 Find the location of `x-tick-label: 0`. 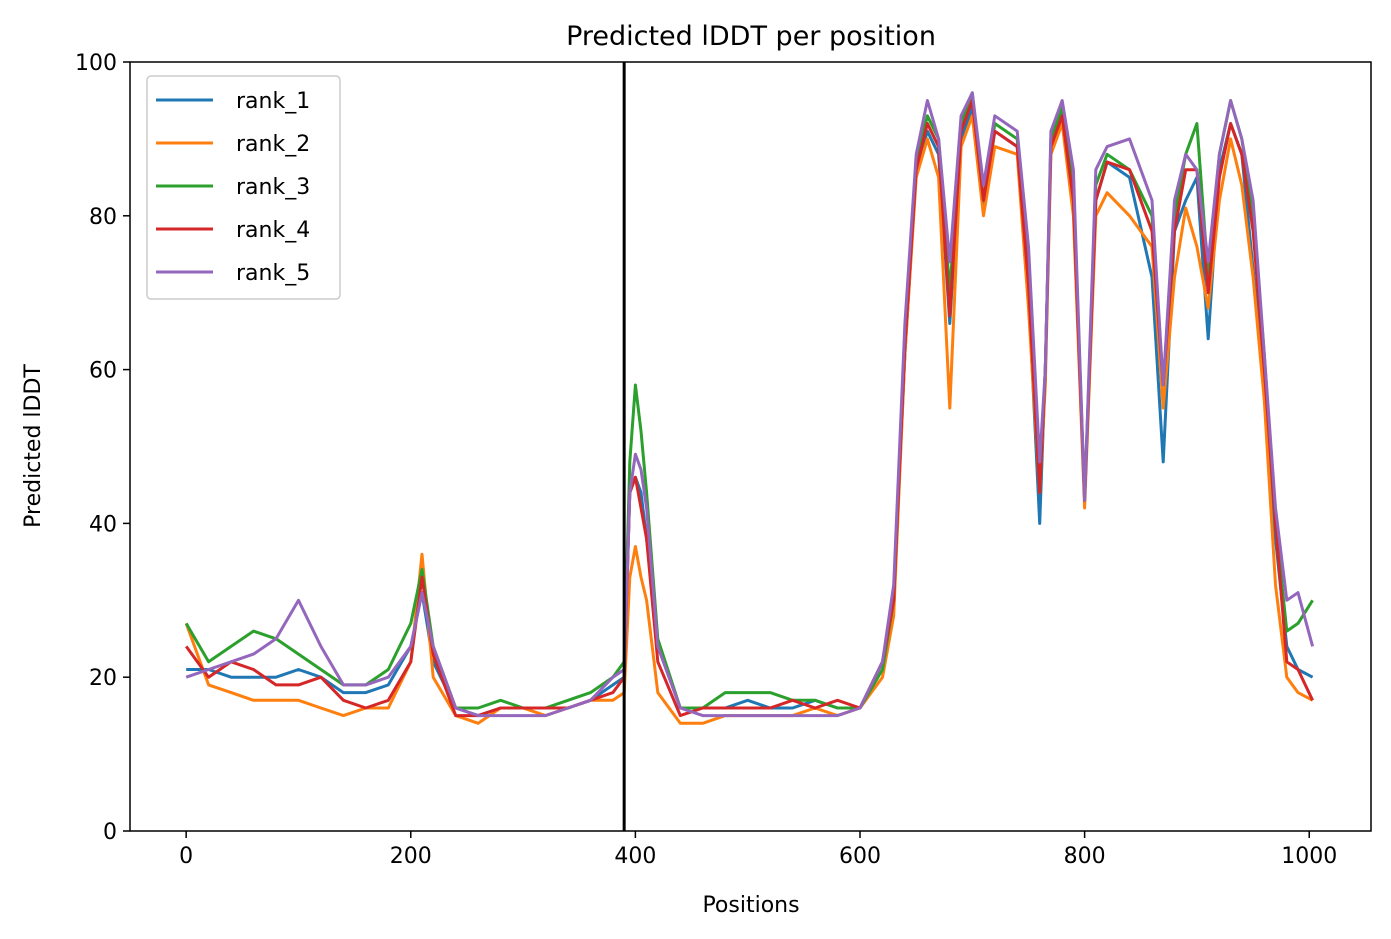

x-tick-label: 0 is located at coordinates (186, 856).